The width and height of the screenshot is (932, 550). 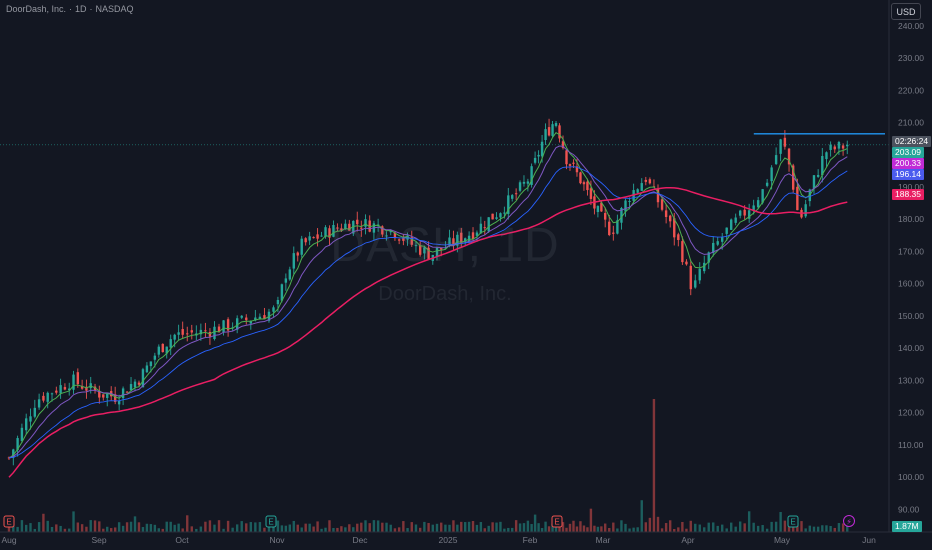 I want to click on currency-button: USD, so click(x=906, y=11).